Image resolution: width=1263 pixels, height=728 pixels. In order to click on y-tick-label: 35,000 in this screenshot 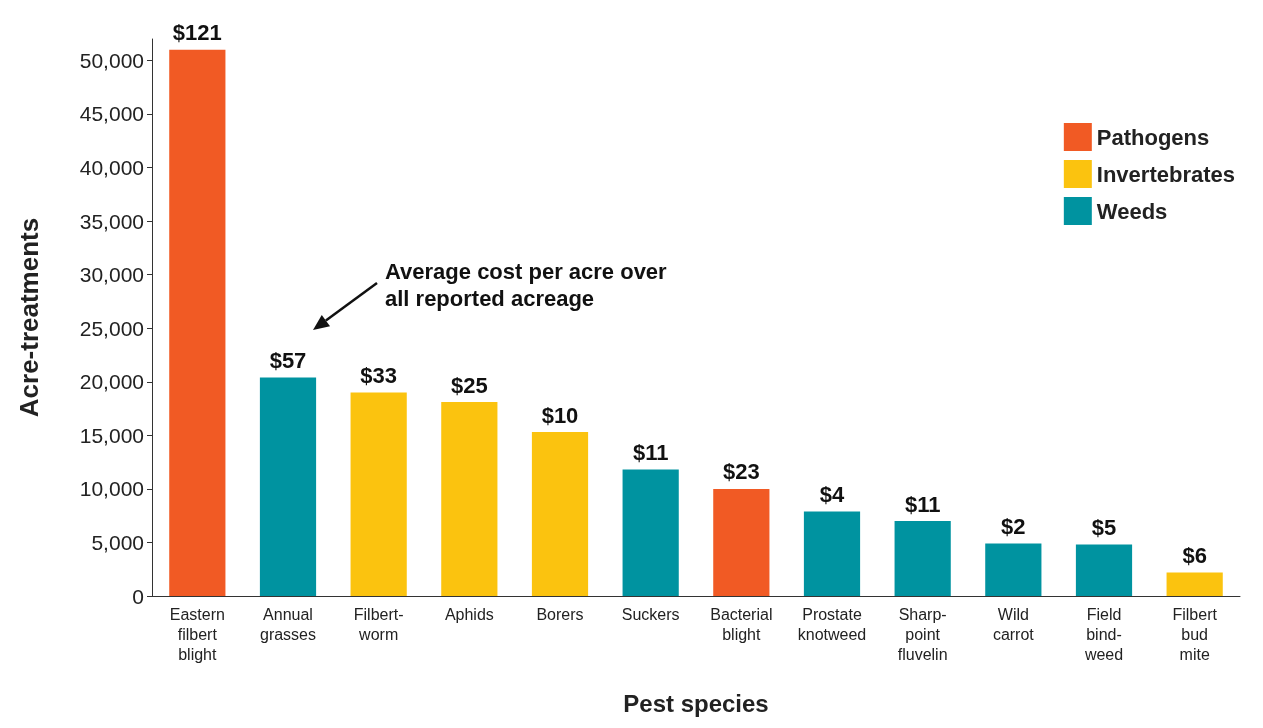, I will do `click(111, 221)`.